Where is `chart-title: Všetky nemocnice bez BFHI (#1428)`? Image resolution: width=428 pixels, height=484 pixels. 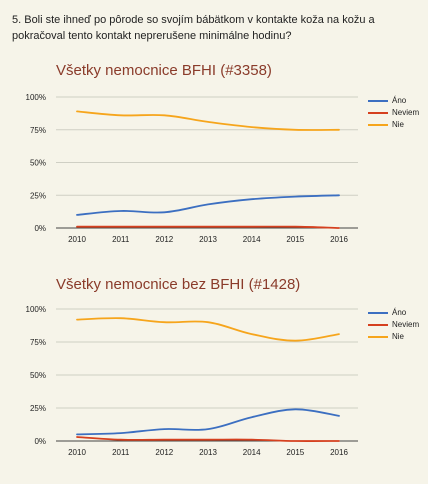 chart-title: Všetky nemocnice bez BFHI (#1428) is located at coordinates (178, 284).